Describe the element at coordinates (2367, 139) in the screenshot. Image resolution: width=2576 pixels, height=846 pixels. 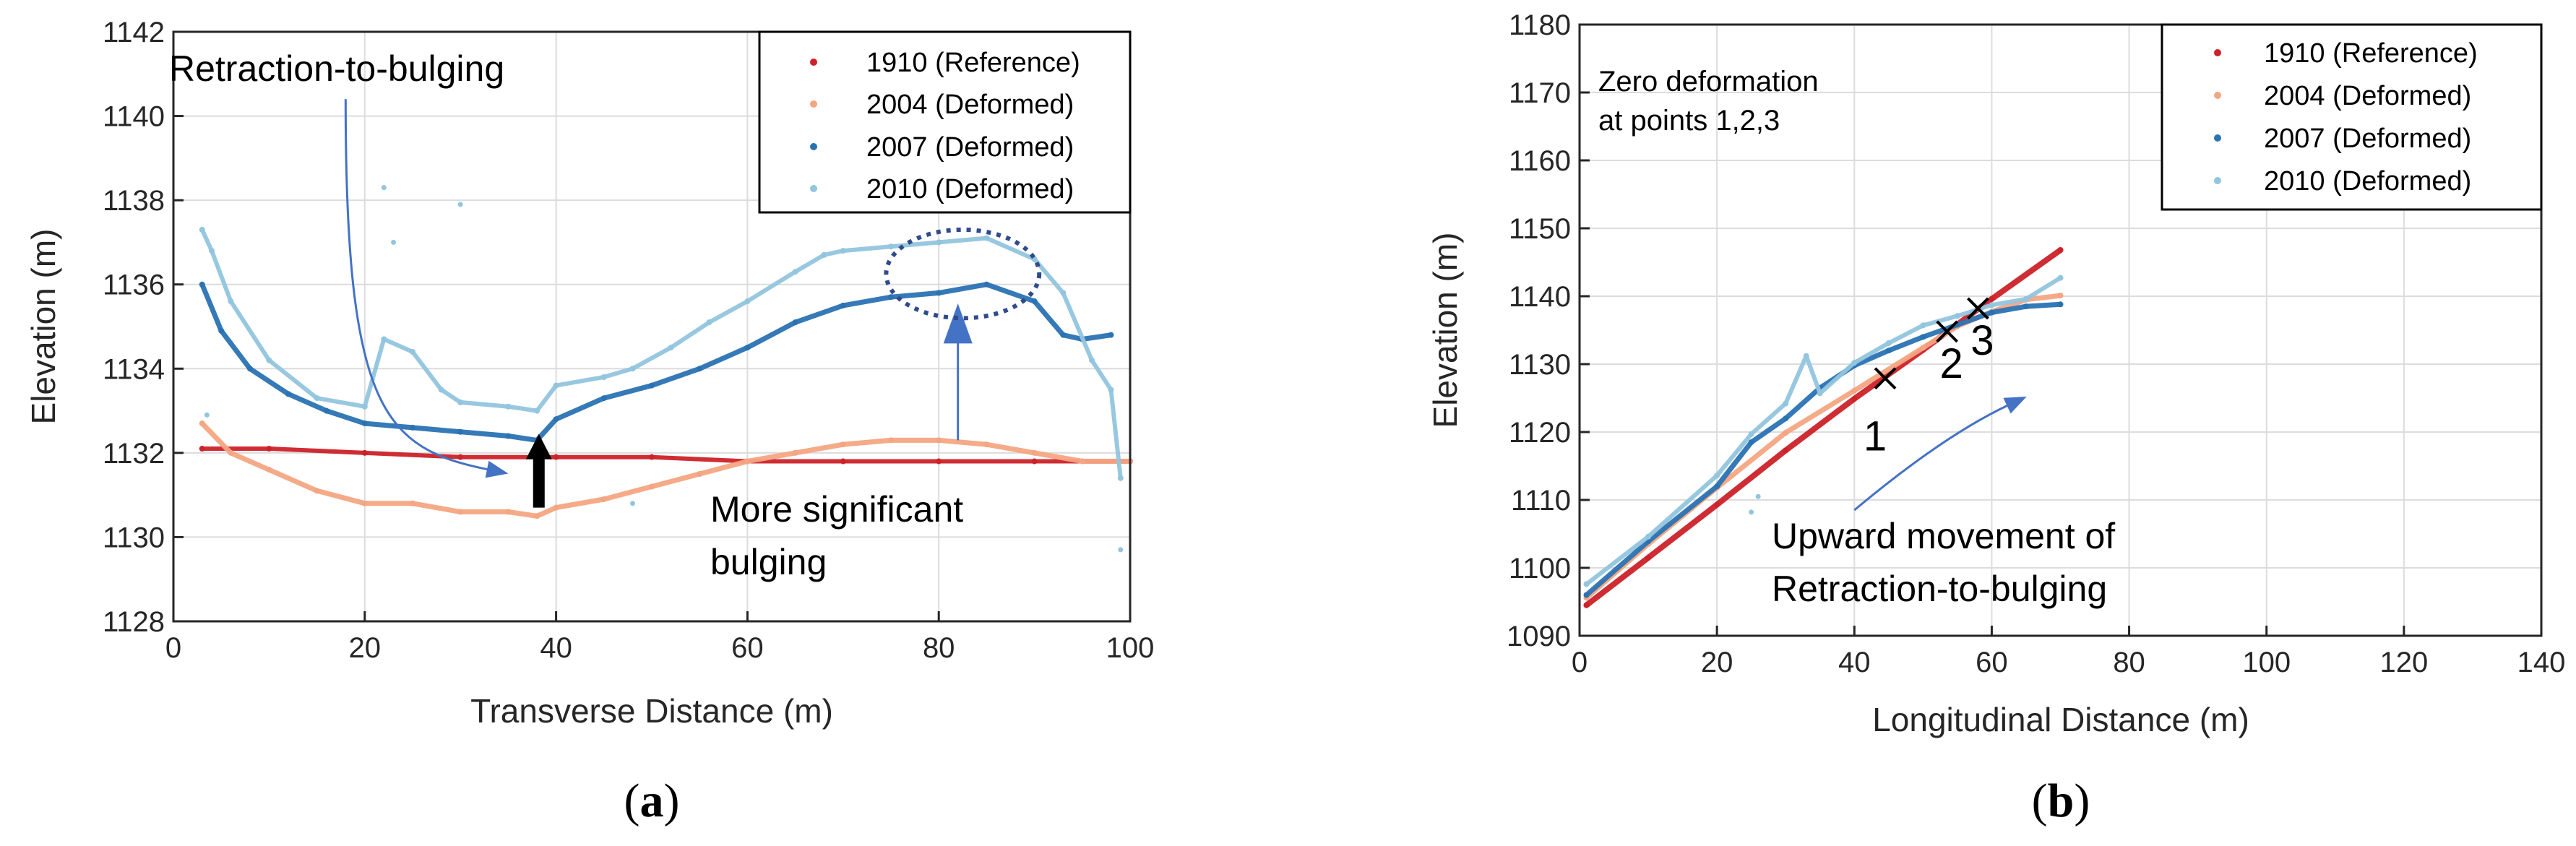
I see `legend-label-2007-b: 2007 (Deformed)` at that location.